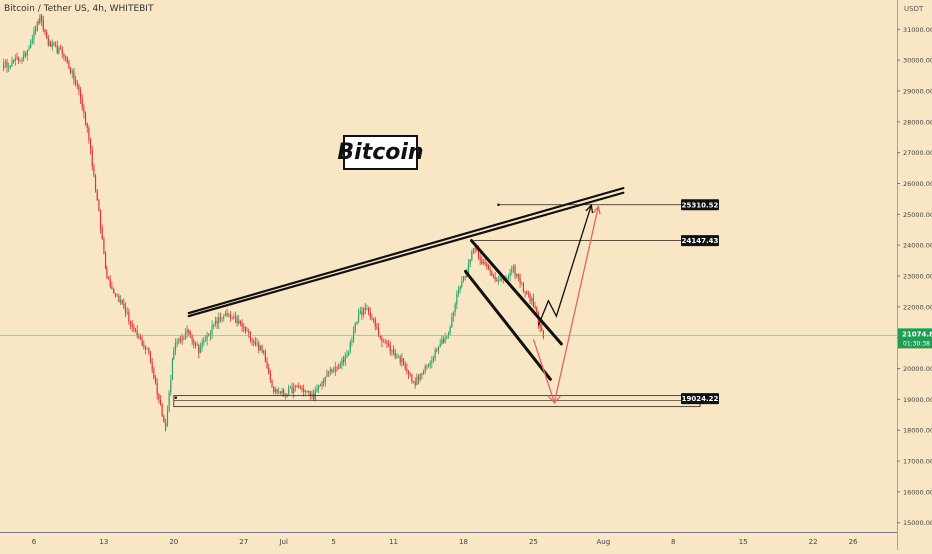  What do you see at coordinates (596, 210) in the screenshot?
I see `bearish-projection-arrowhead` at bounding box center [596, 210].